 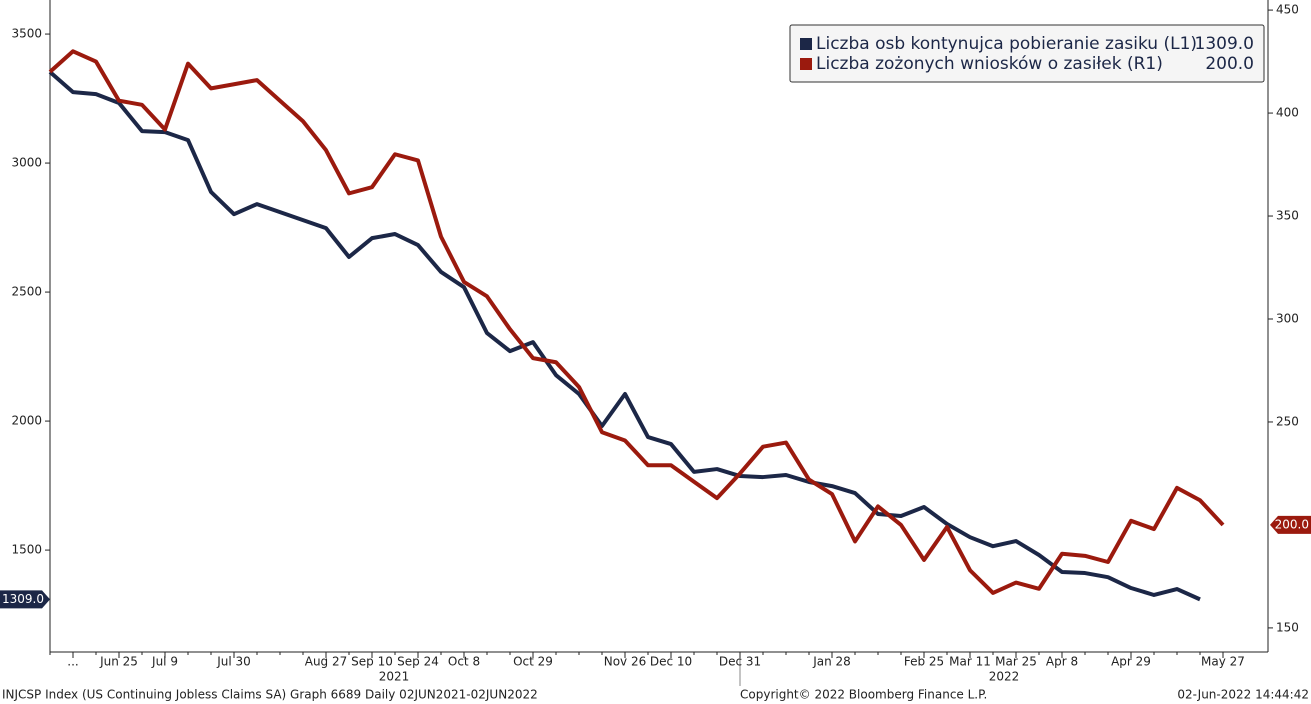 What do you see at coordinates (831, 662) in the screenshot?
I see `x-tick-label: Jan 28` at bounding box center [831, 662].